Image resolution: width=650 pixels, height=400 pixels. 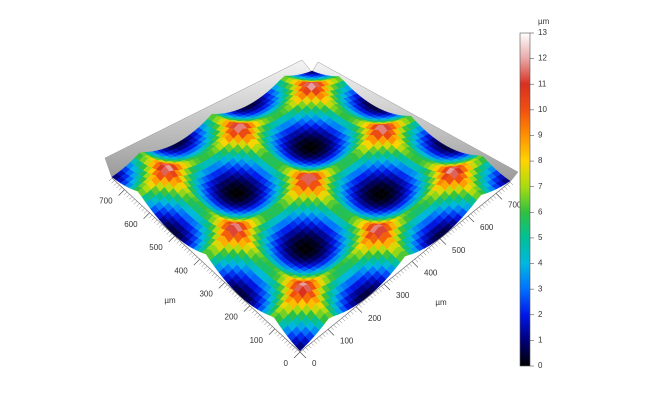 I want to click on y-tick-label: 200, so click(x=375, y=318).